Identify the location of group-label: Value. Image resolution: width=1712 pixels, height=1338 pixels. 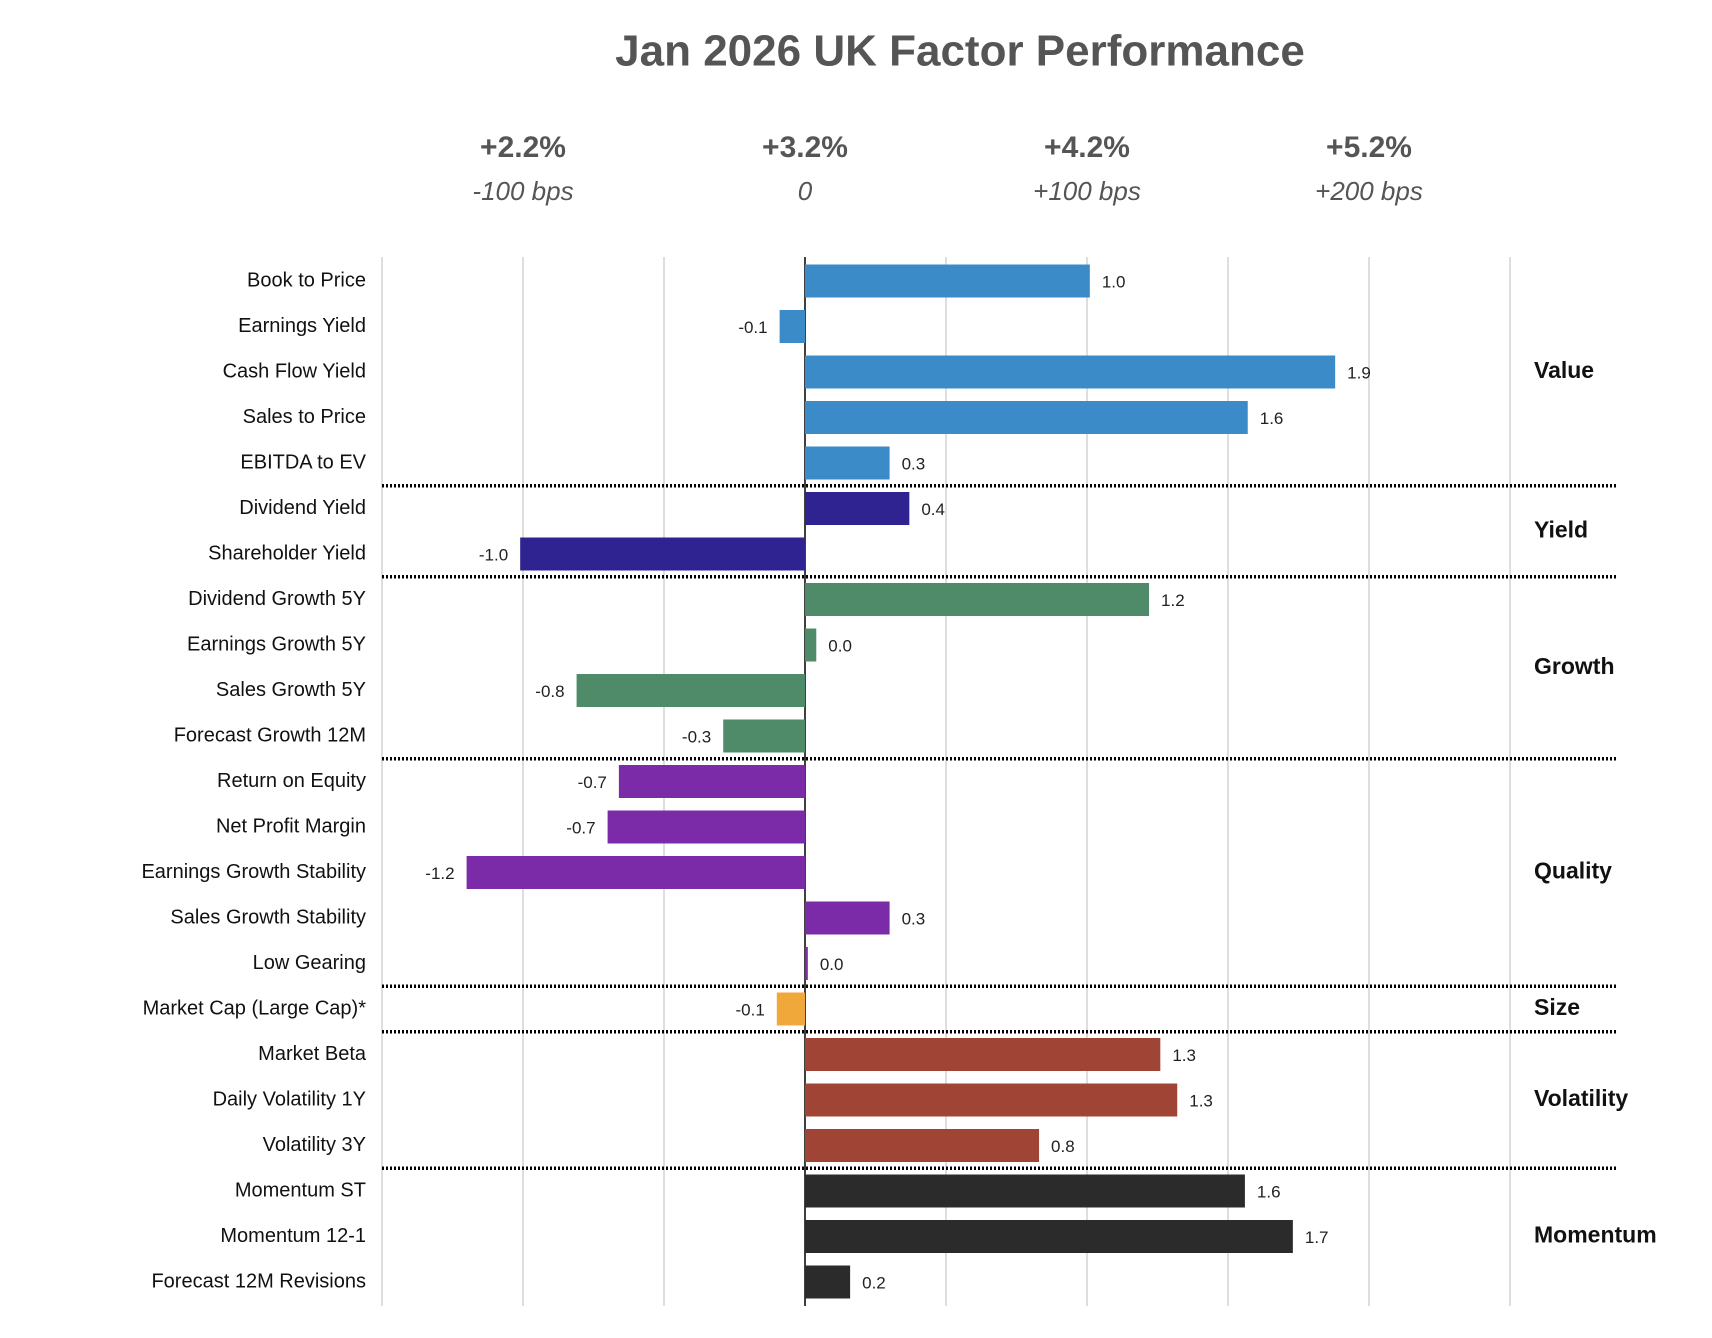
(1564, 370).